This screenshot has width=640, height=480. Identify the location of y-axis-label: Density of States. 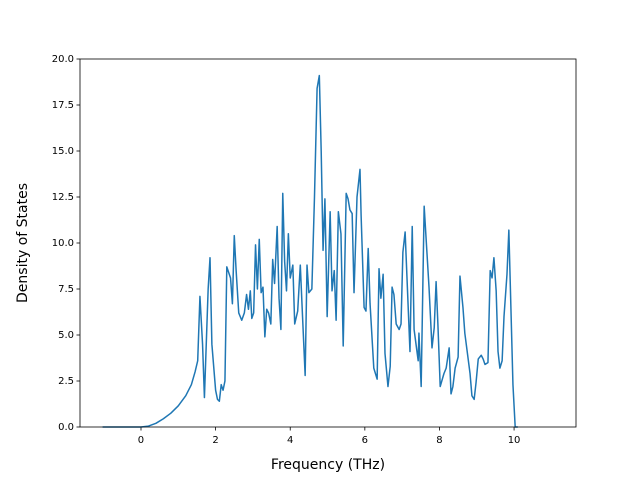
(23, 243).